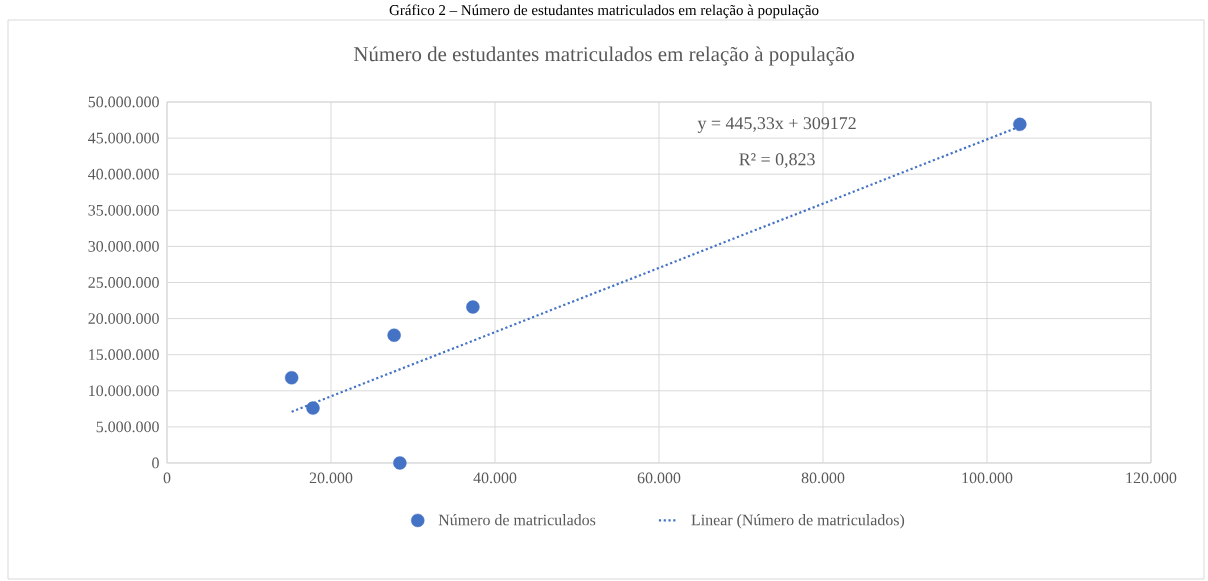  What do you see at coordinates (823, 478) in the screenshot?
I see `x-tick-label: 80.000` at bounding box center [823, 478].